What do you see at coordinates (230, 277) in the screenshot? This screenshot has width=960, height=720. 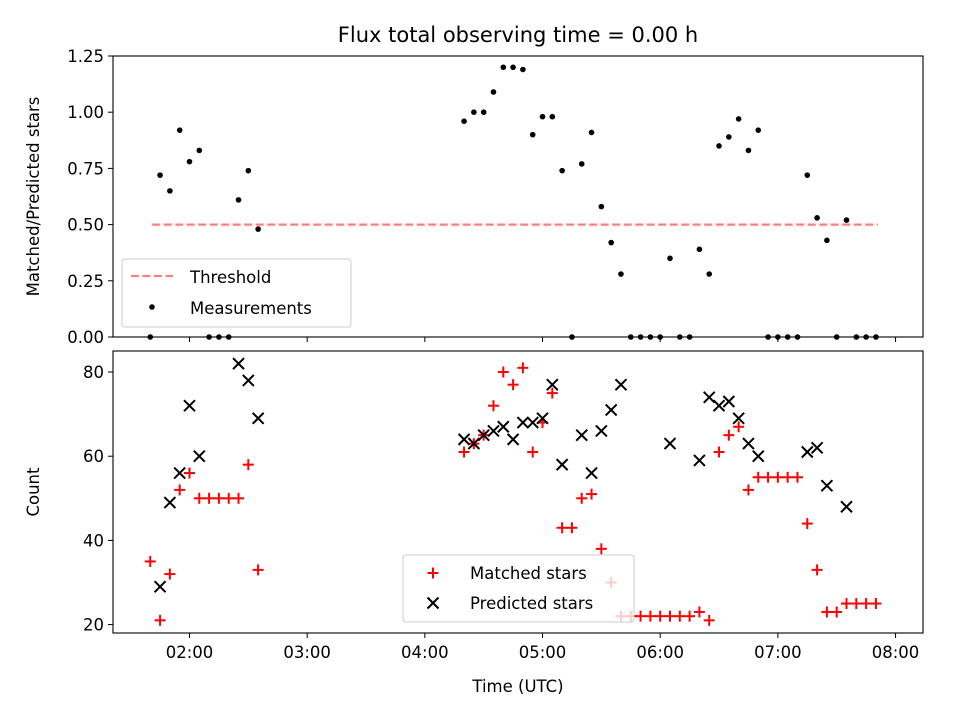 I see `legend-threshold-label: Threshold` at bounding box center [230, 277].